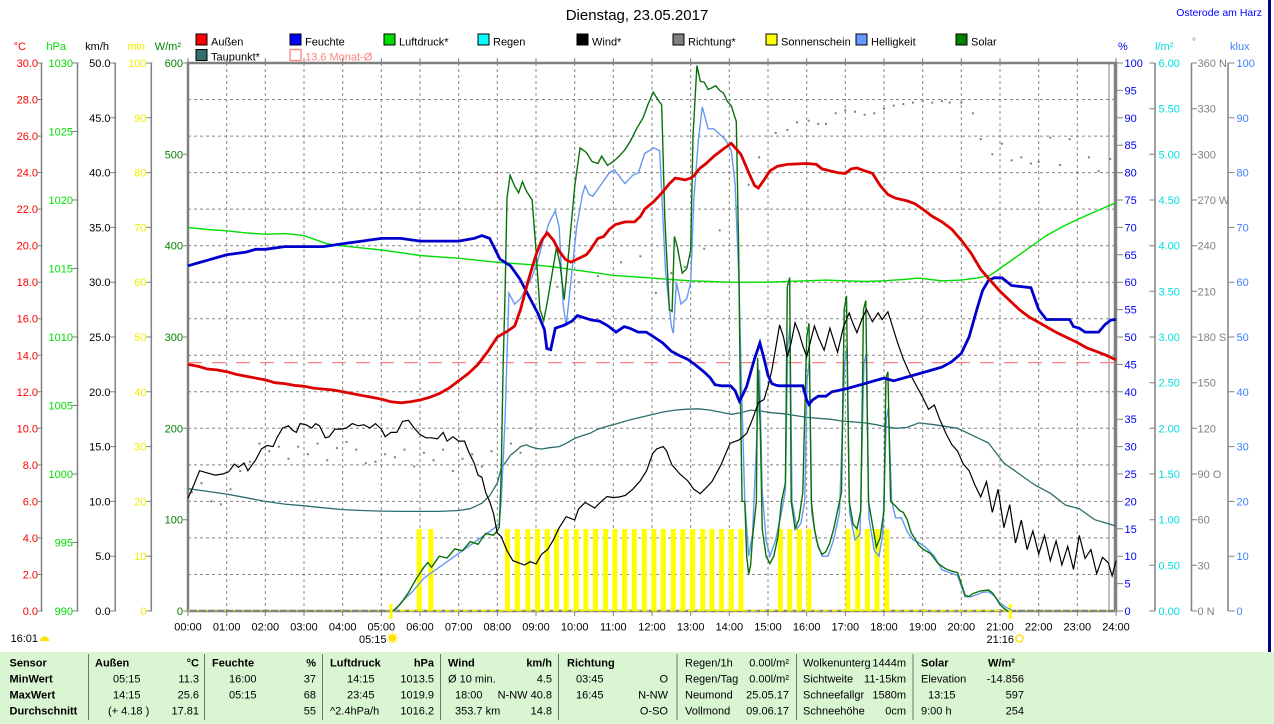 The height and width of the screenshot is (724, 1274). Describe the element at coordinates (1000, 628) in the screenshot. I see `svg-text: 21:00` at that location.